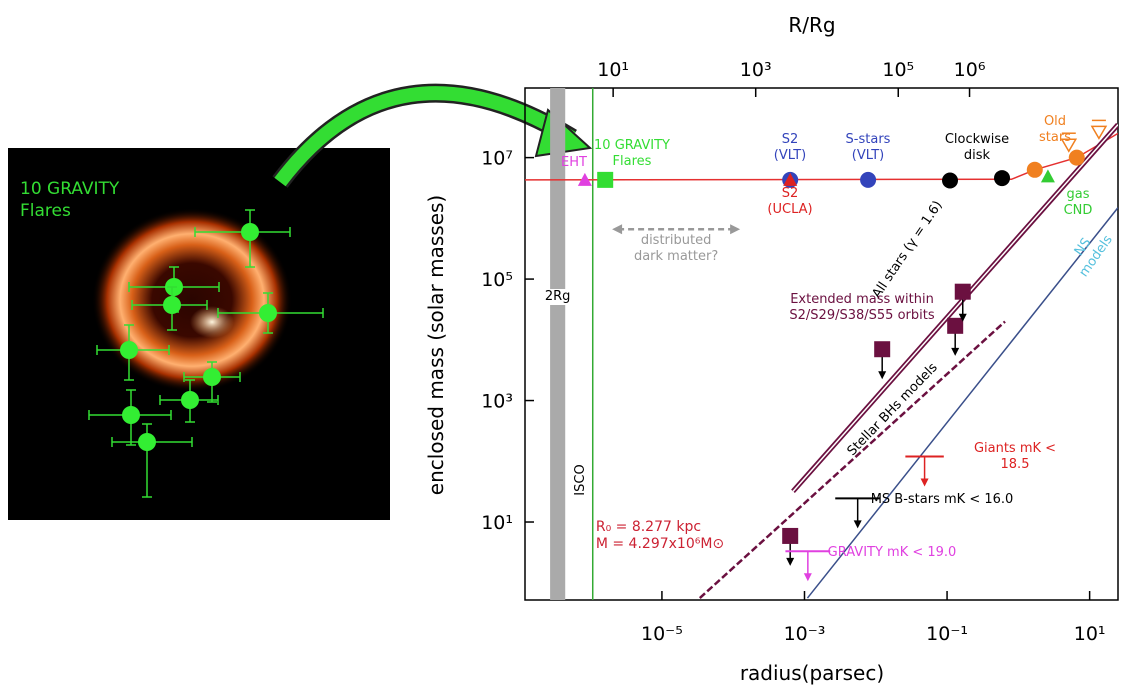  What do you see at coordinates (558, 344) in the screenshot?
I see `band-2rg` at bounding box center [558, 344].